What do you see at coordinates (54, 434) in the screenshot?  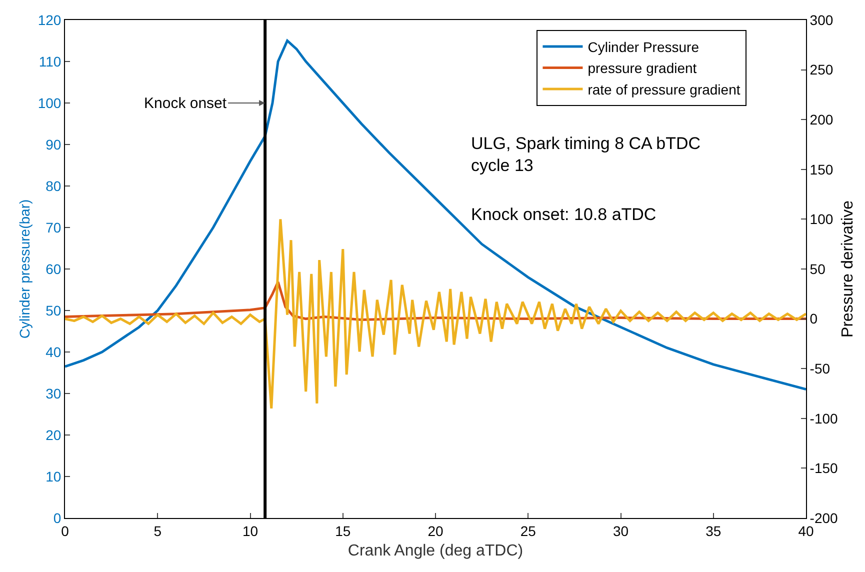 I see `y-tick-label: 20` at bounding box center [54, 434].